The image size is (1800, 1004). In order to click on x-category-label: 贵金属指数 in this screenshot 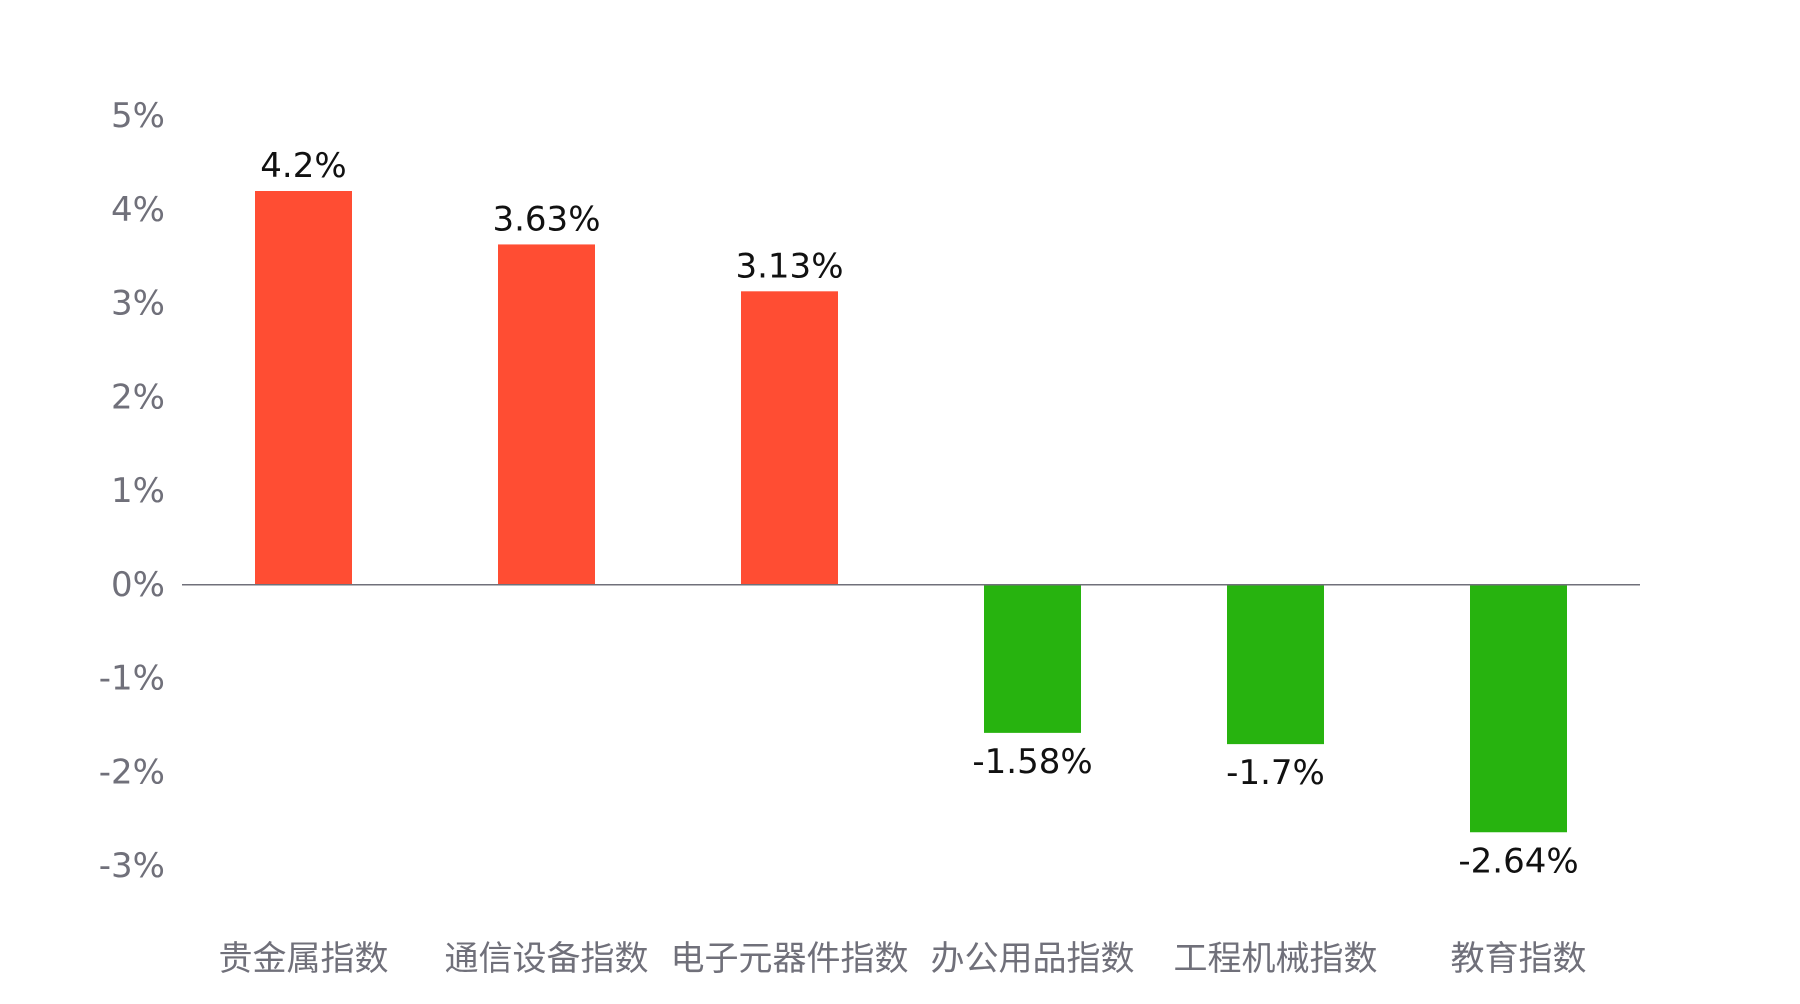, I will do `click(304, 959)`.